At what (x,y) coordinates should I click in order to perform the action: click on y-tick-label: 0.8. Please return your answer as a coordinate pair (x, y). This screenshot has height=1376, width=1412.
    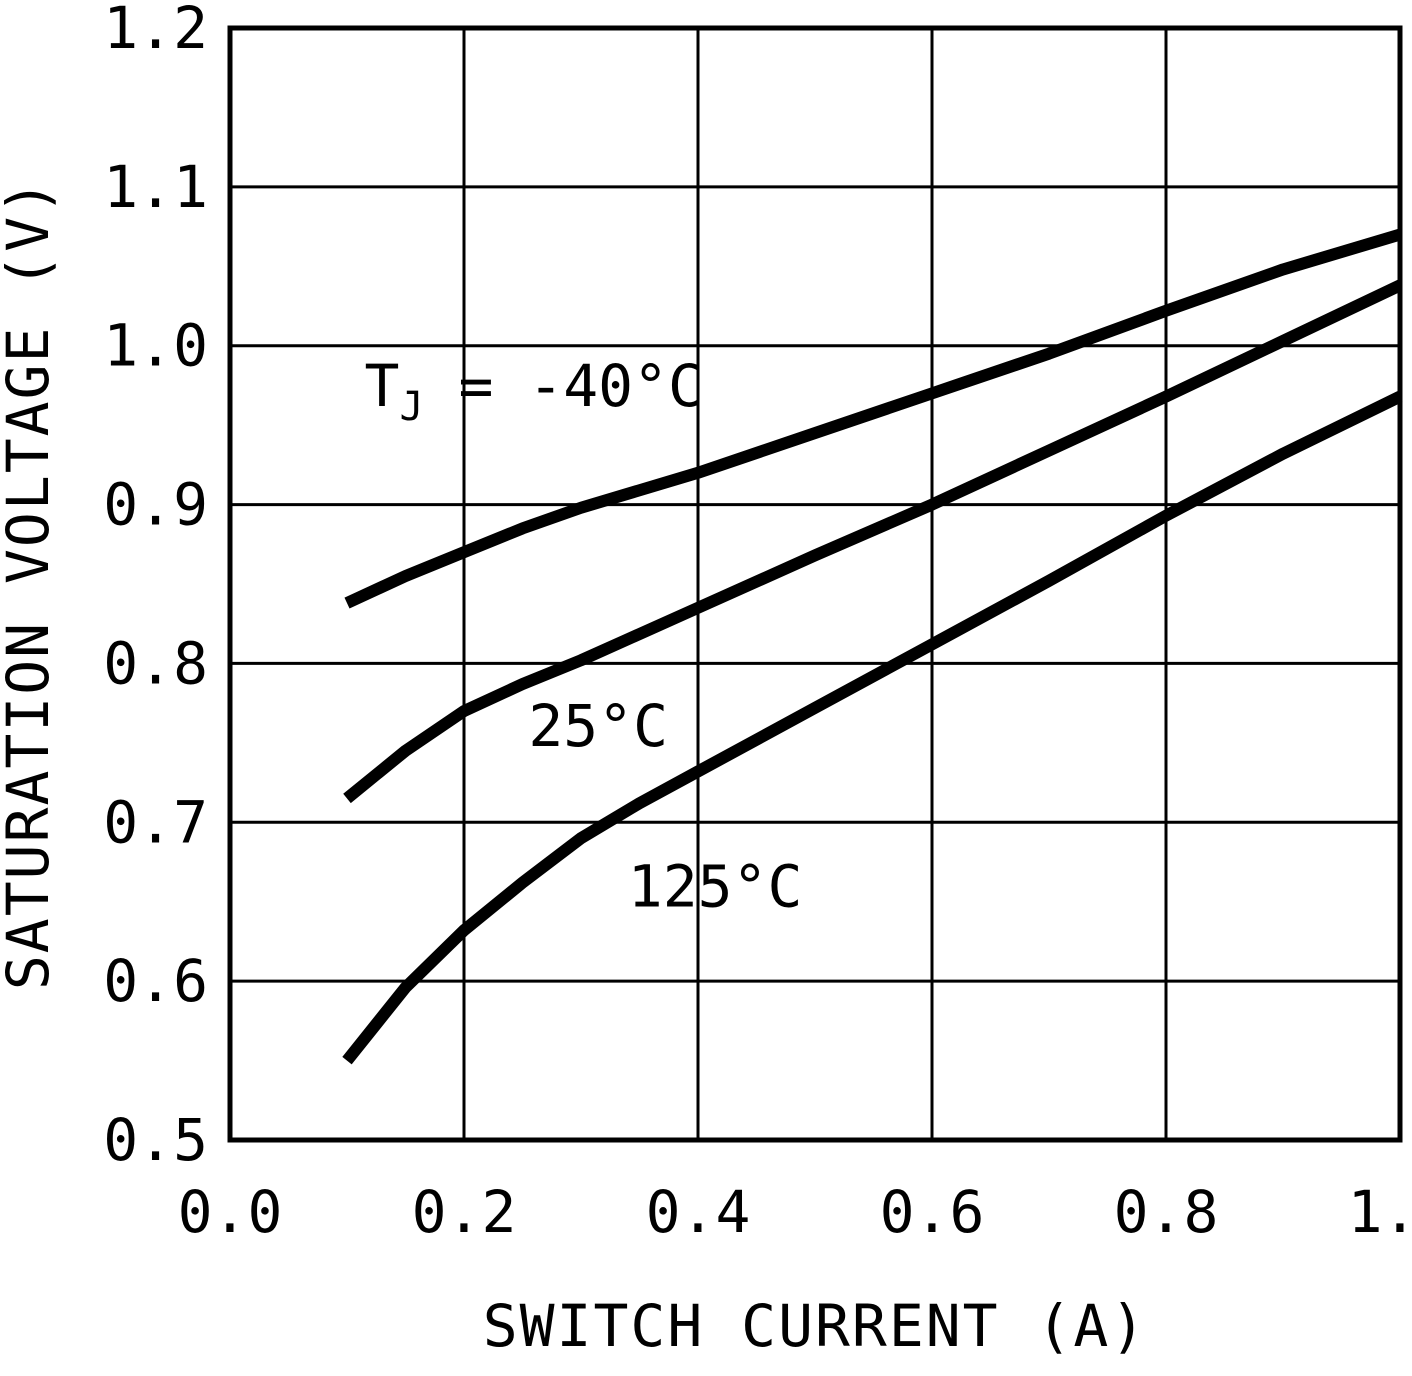
    Looking at the image, I should click on (155, 663).